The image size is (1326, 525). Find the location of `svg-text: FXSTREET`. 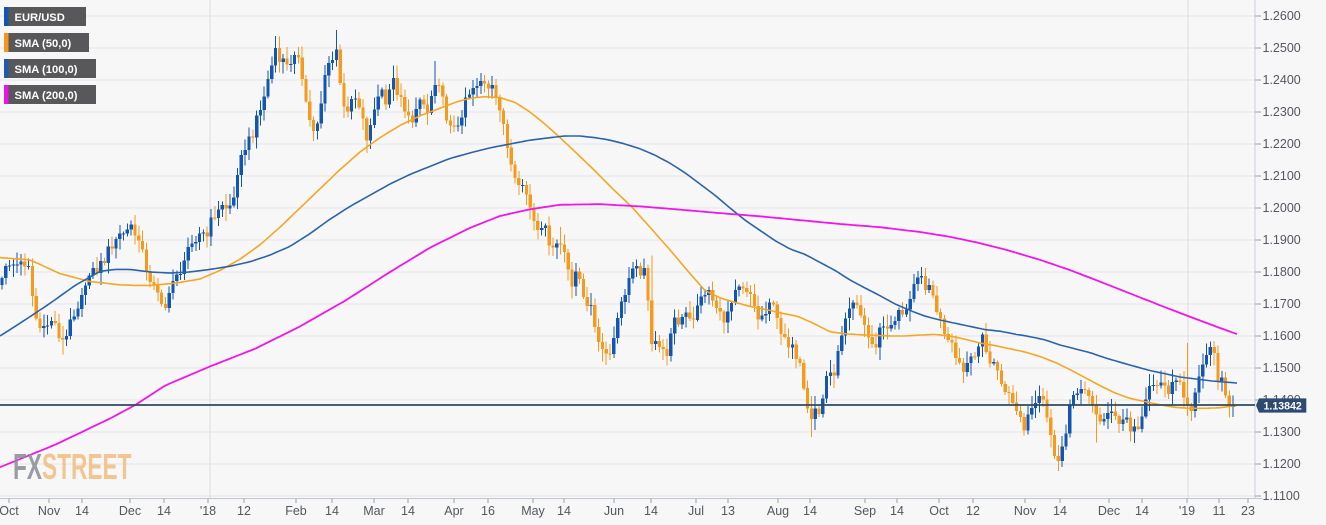

svg-text: FXSTREET is located at coordinates (72, 467).